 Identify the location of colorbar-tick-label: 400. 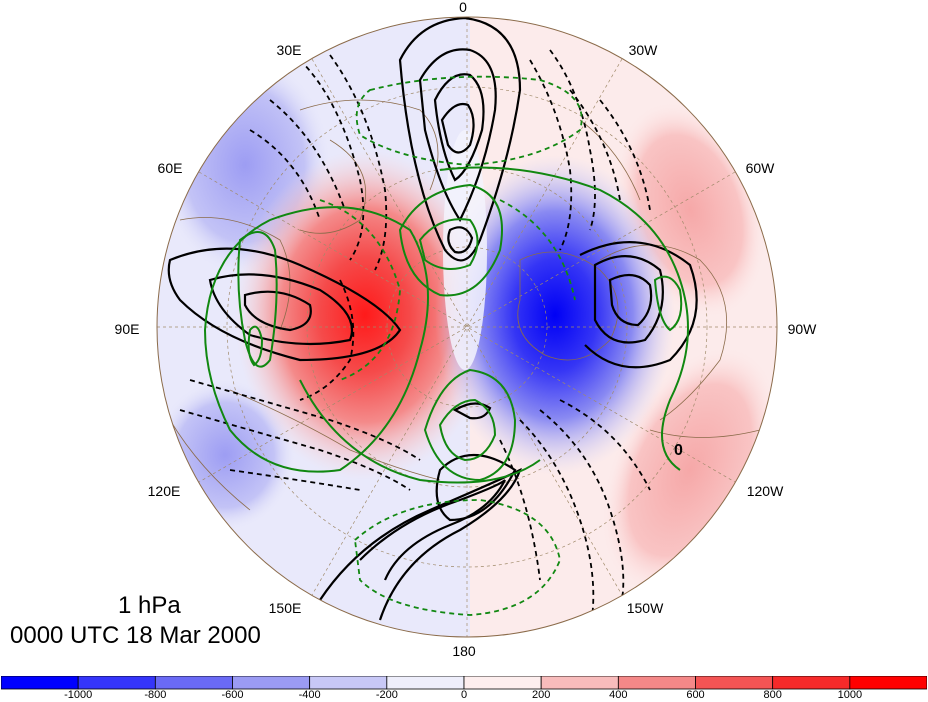
(618, 695).